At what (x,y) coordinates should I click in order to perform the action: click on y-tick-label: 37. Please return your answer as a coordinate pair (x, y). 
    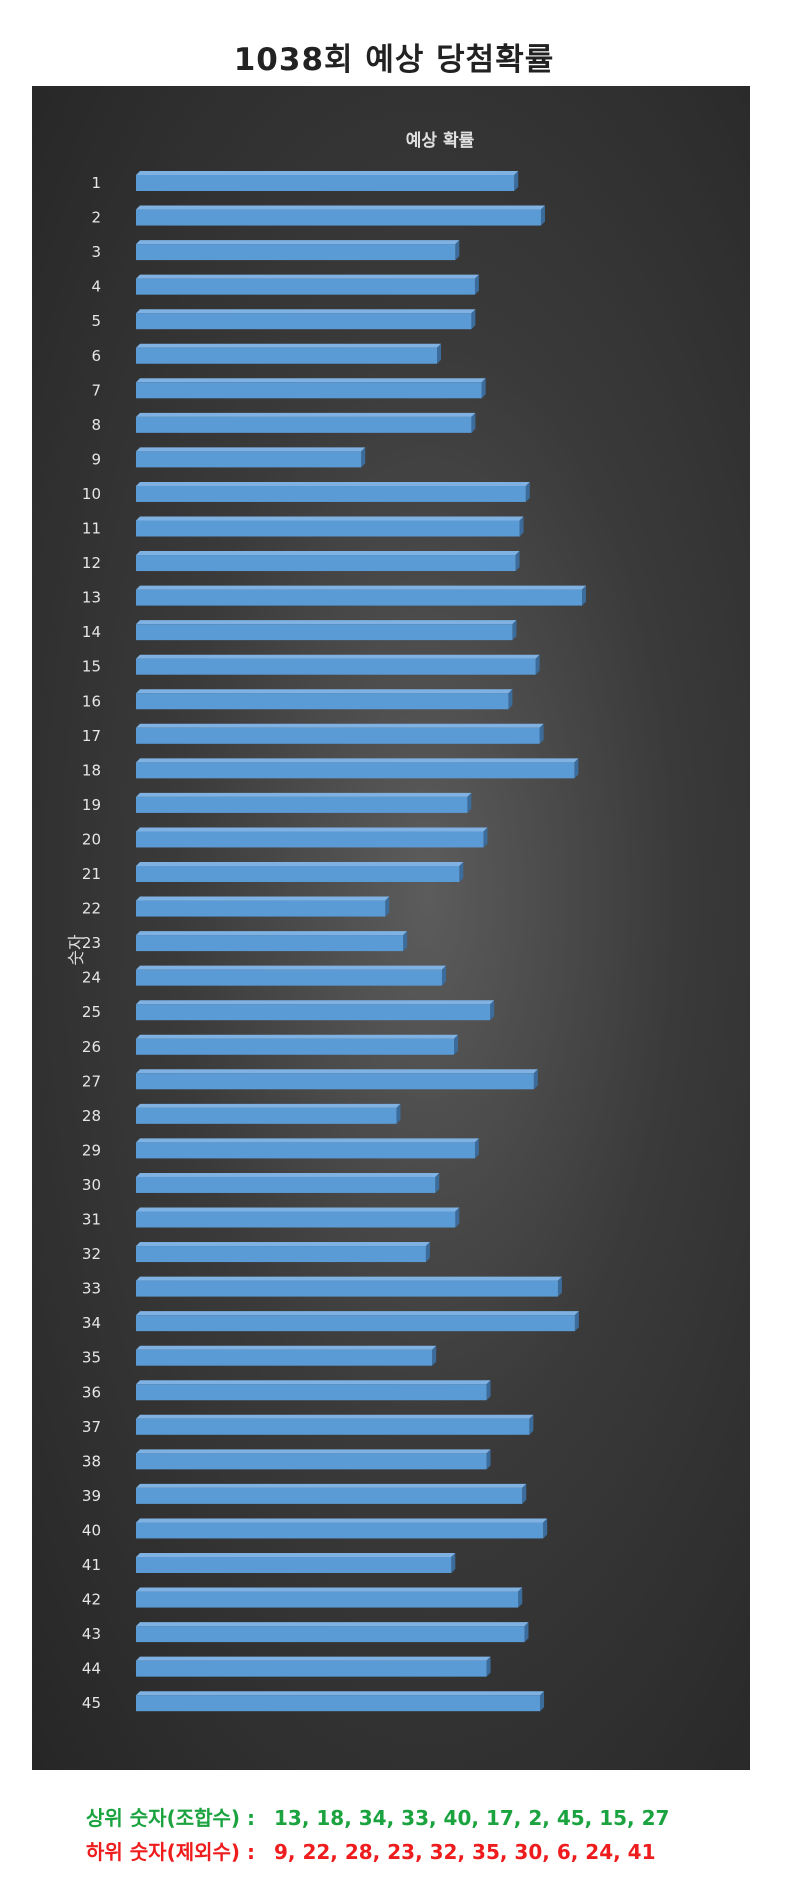
    Looking at the image, I should click on (91, 1427).